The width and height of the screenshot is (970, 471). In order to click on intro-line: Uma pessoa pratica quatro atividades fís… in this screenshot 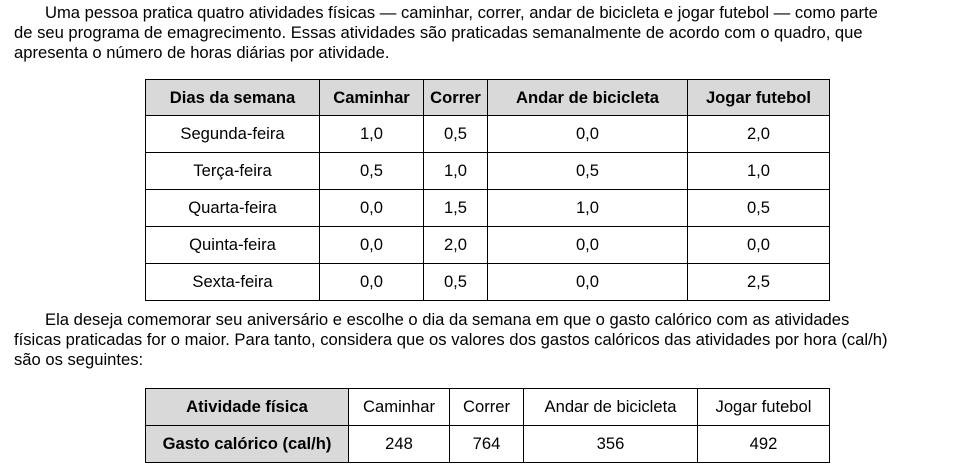, I will do `click(461, 12)`.